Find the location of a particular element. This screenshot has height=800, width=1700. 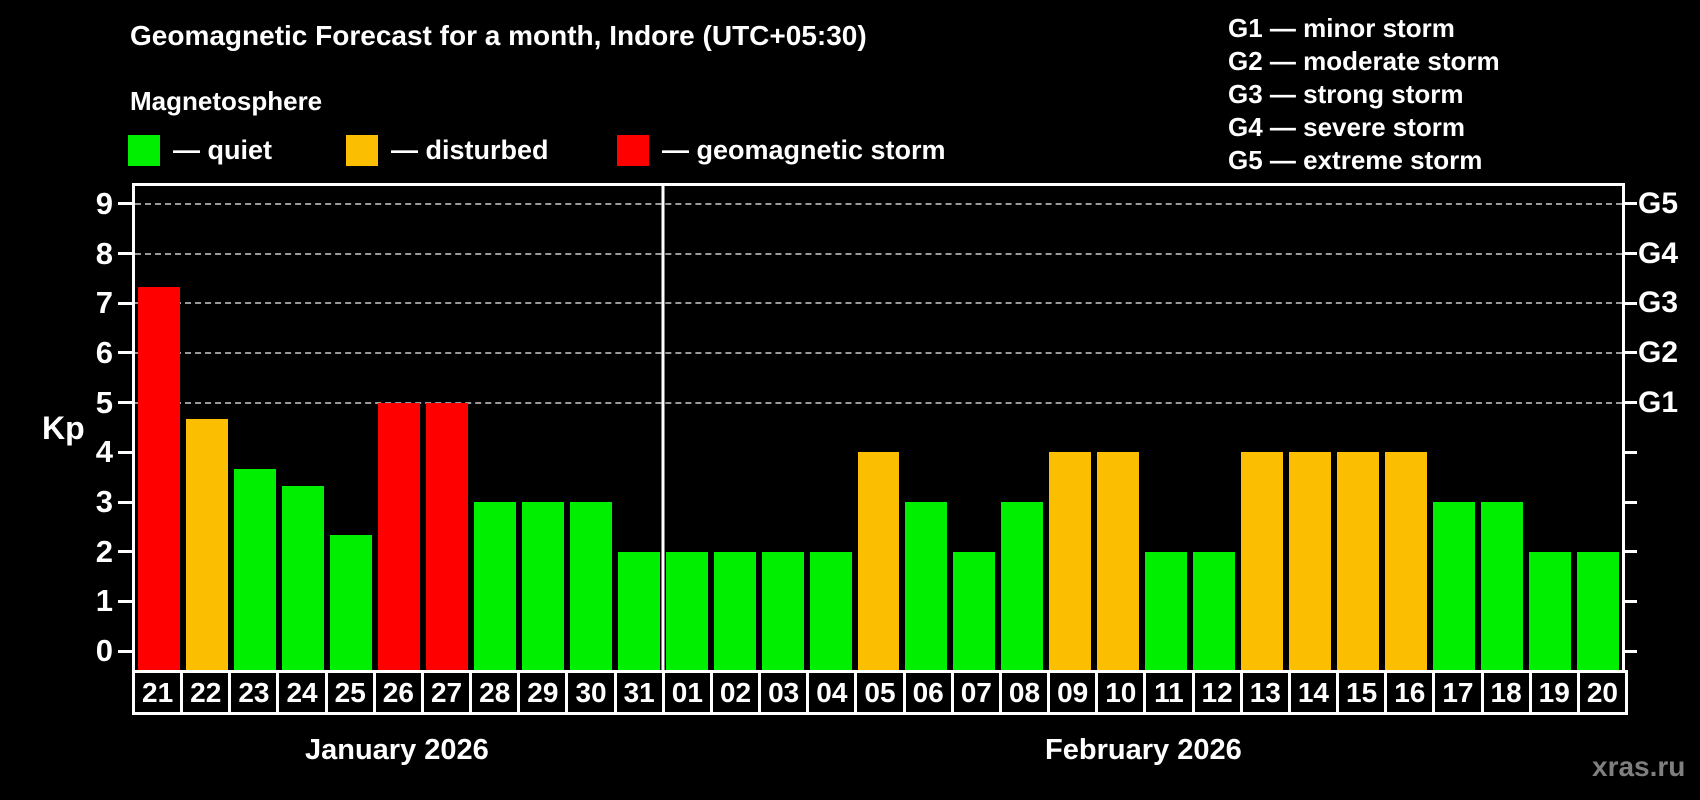

month-separator-line is located at coordinates (663, 428).